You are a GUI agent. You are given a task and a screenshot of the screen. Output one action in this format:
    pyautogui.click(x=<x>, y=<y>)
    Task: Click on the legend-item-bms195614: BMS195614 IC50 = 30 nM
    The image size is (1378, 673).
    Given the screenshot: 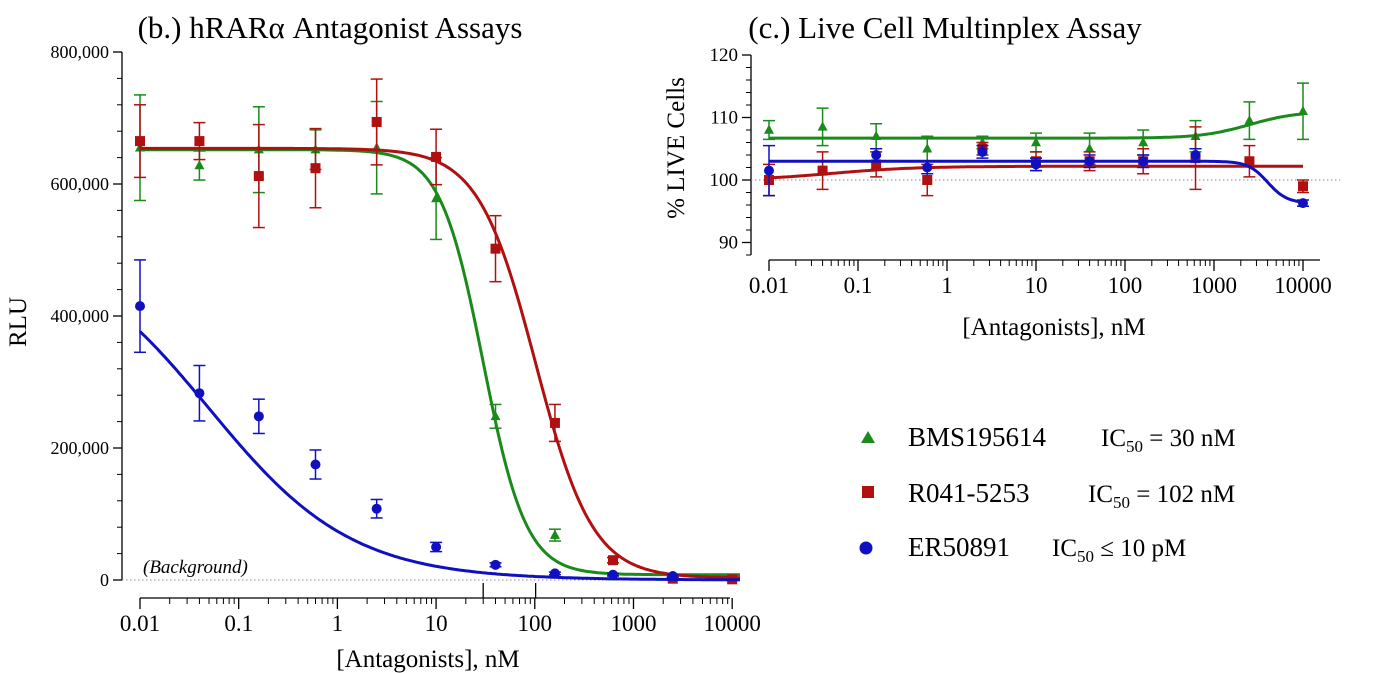 What is the action you would take?
    pyautogui.click(x=1048, y=439)
    